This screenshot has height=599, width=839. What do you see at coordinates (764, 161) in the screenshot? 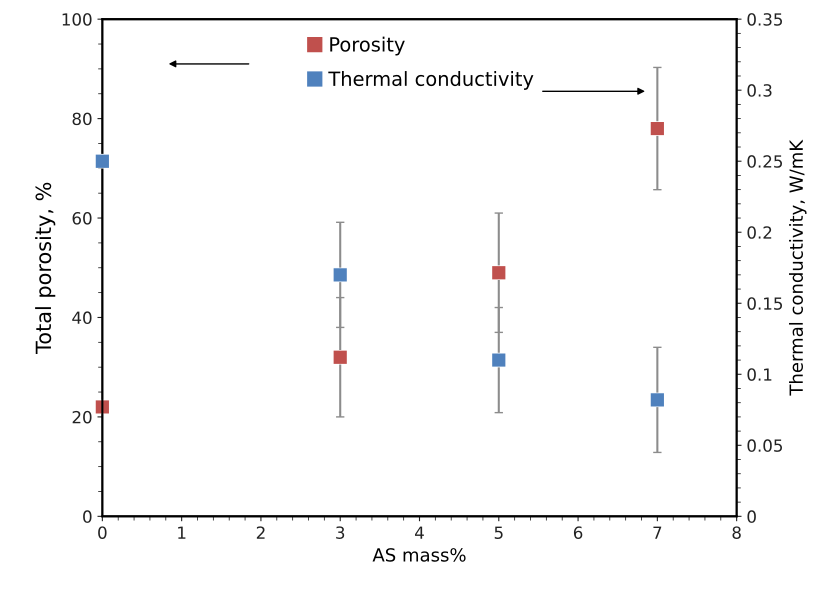
I see `y2-tick-label: 0.25` at bounding box center [764, 161].